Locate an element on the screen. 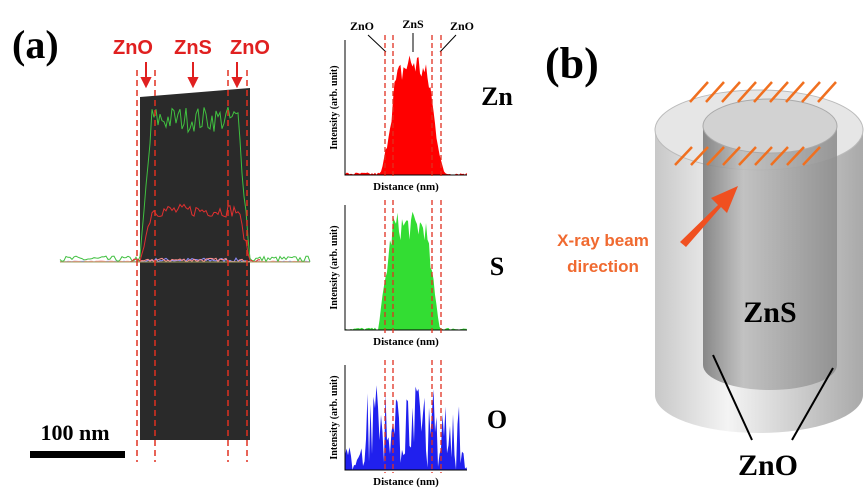 The image size is (867, 502). scale-bar is located at coordinates (77, 454).